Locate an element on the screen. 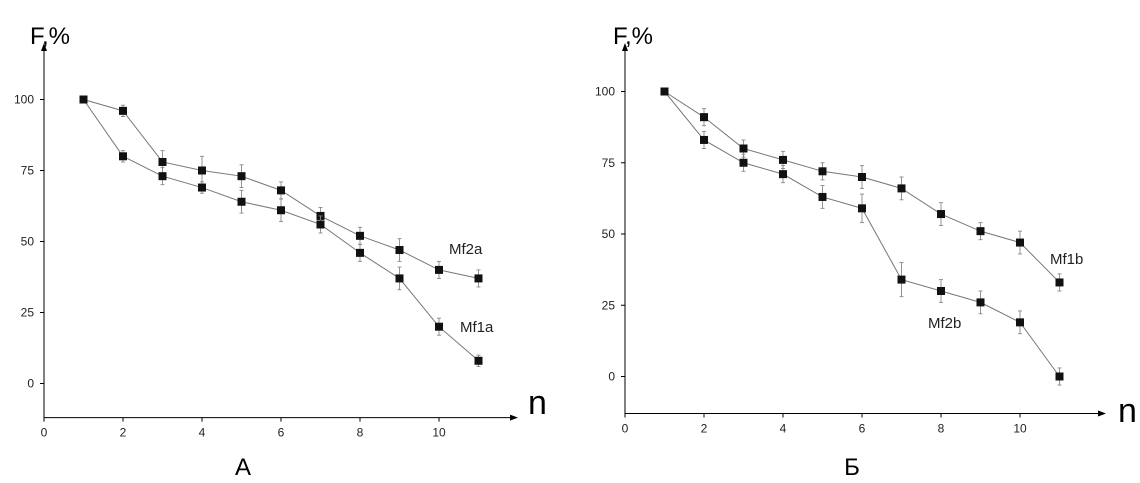  series-label: Mf2b is located at coordinates (944, 323).